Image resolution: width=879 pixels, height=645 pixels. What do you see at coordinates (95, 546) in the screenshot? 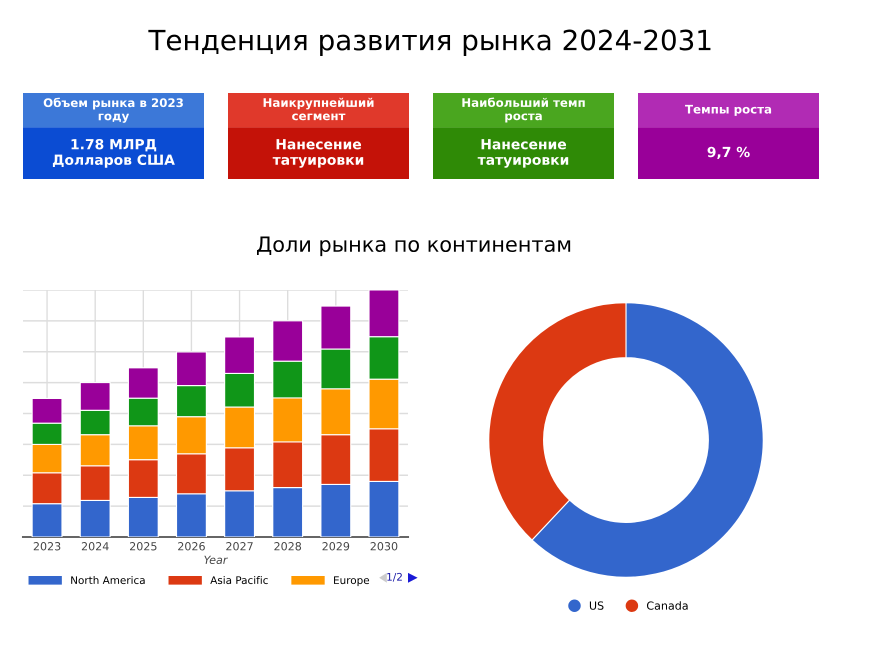
I see `x-tick-label: 2024` at bounding box center [95, 546].